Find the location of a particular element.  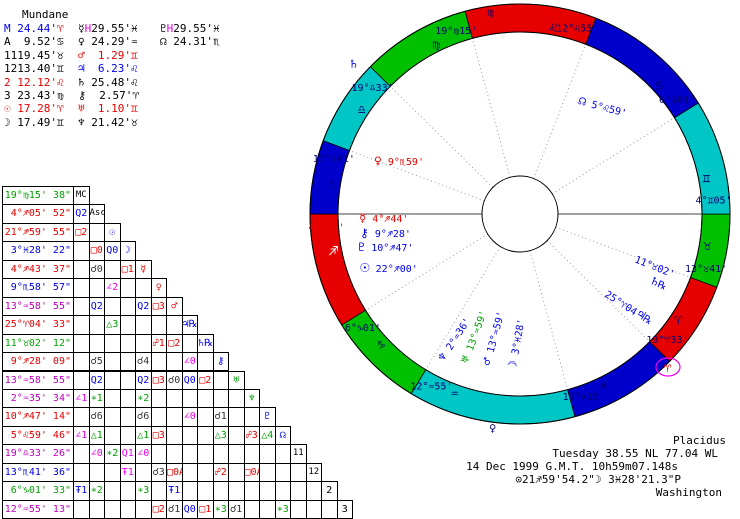

position-row: 1213.40'♊ is located at coordinates (34, 69).